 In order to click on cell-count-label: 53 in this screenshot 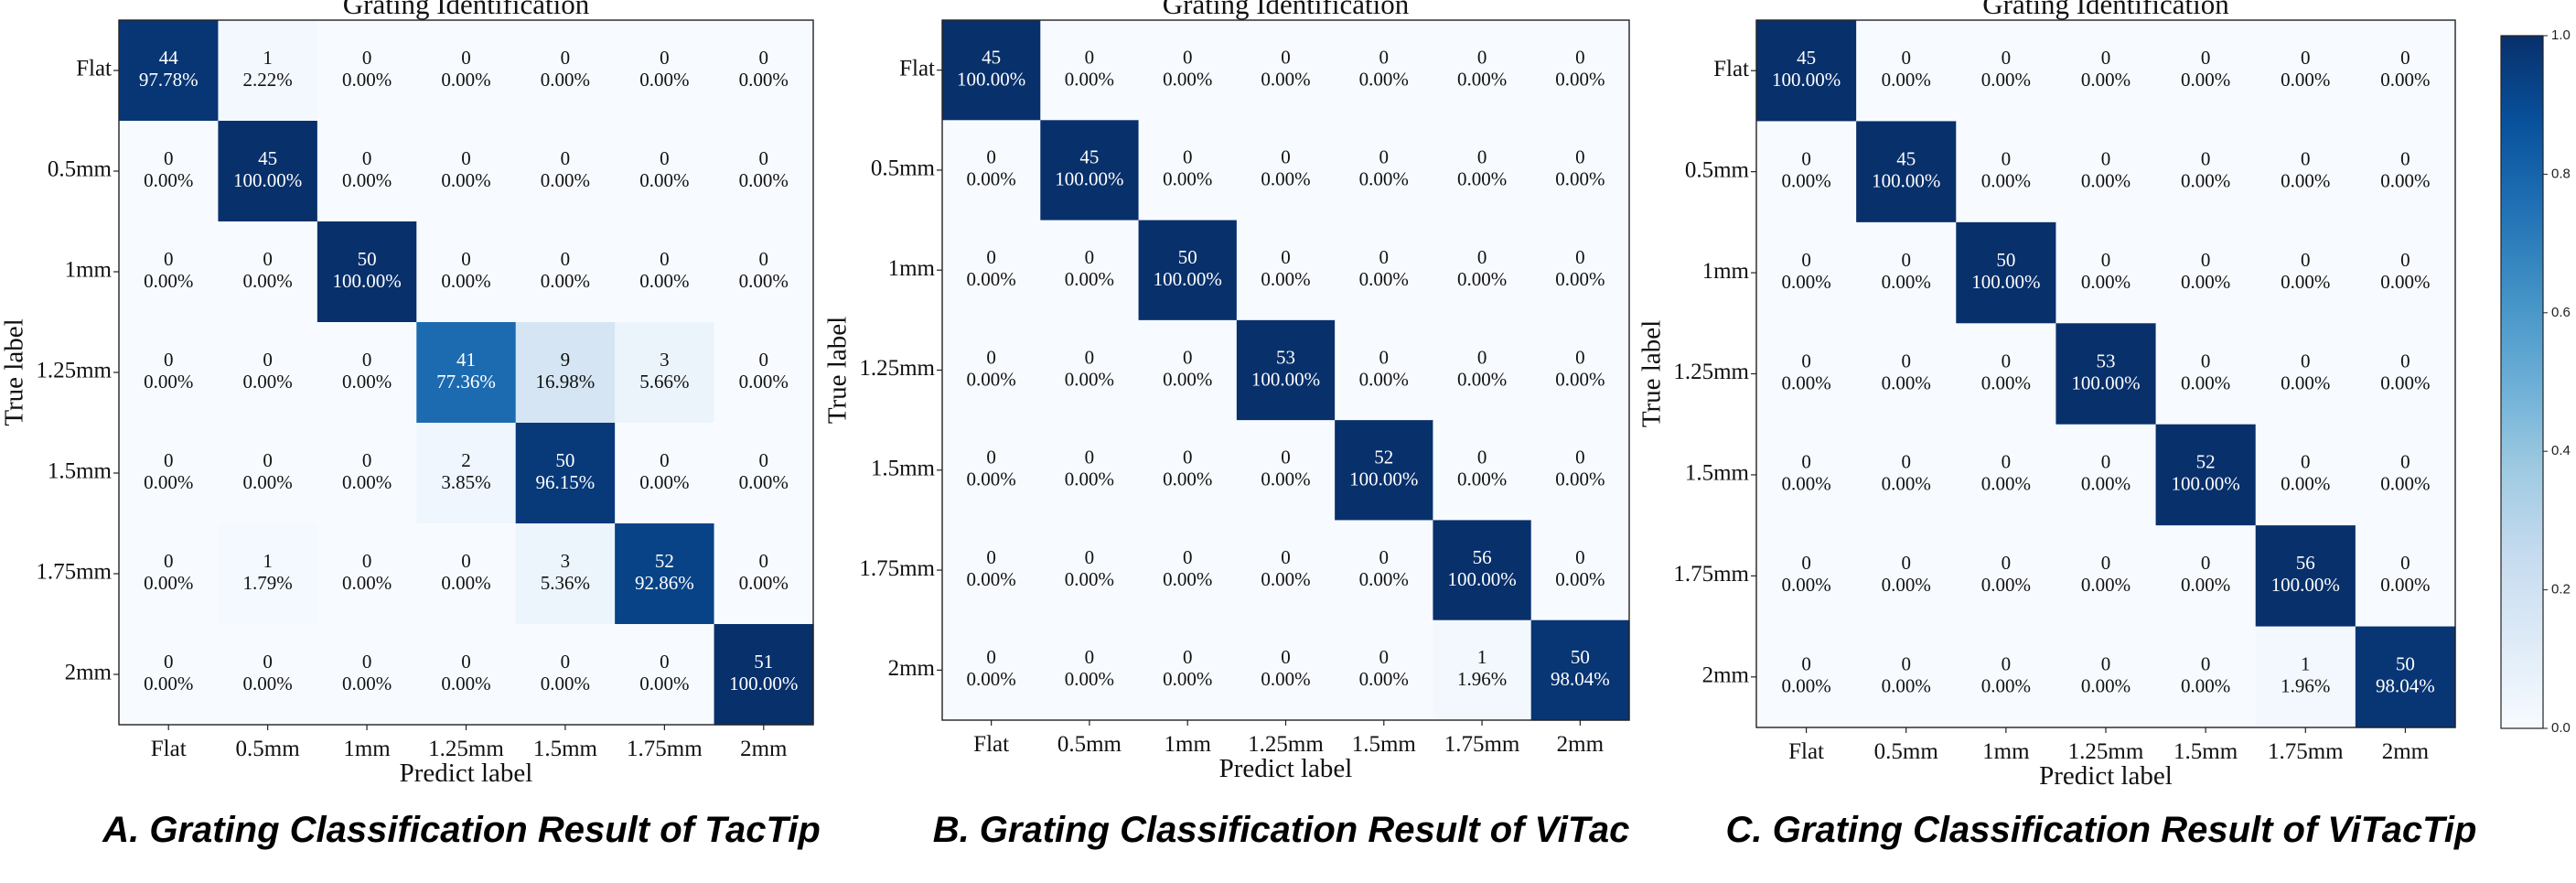, I will do `click(2106, 361)`.